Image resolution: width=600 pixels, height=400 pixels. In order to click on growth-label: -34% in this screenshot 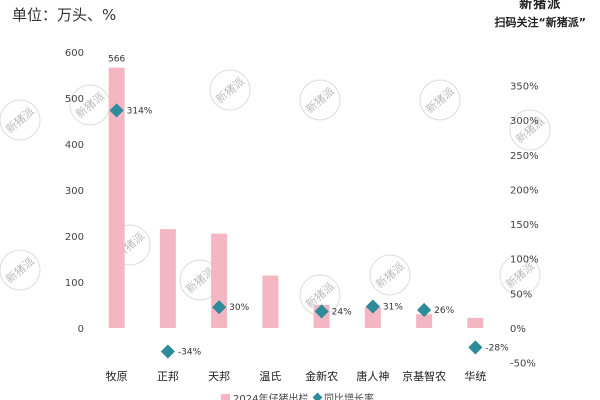, I will do `click(190, 353)`.